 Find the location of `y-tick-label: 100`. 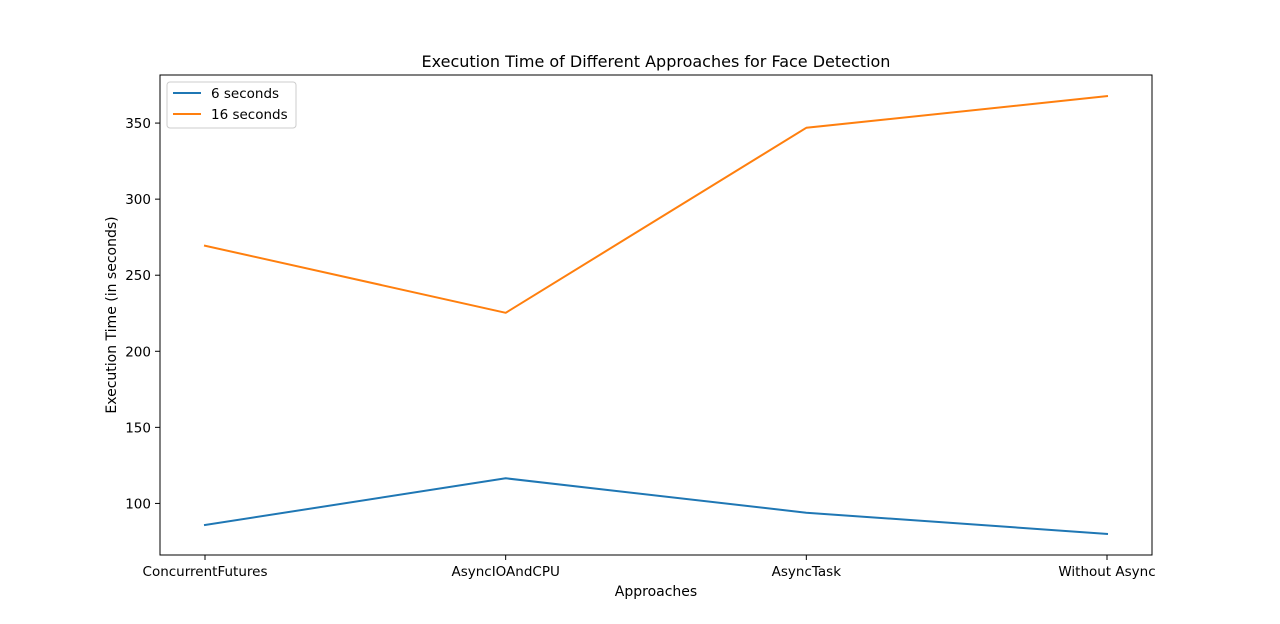

y-tick-label: 100 is located at coordinates (138, 504).